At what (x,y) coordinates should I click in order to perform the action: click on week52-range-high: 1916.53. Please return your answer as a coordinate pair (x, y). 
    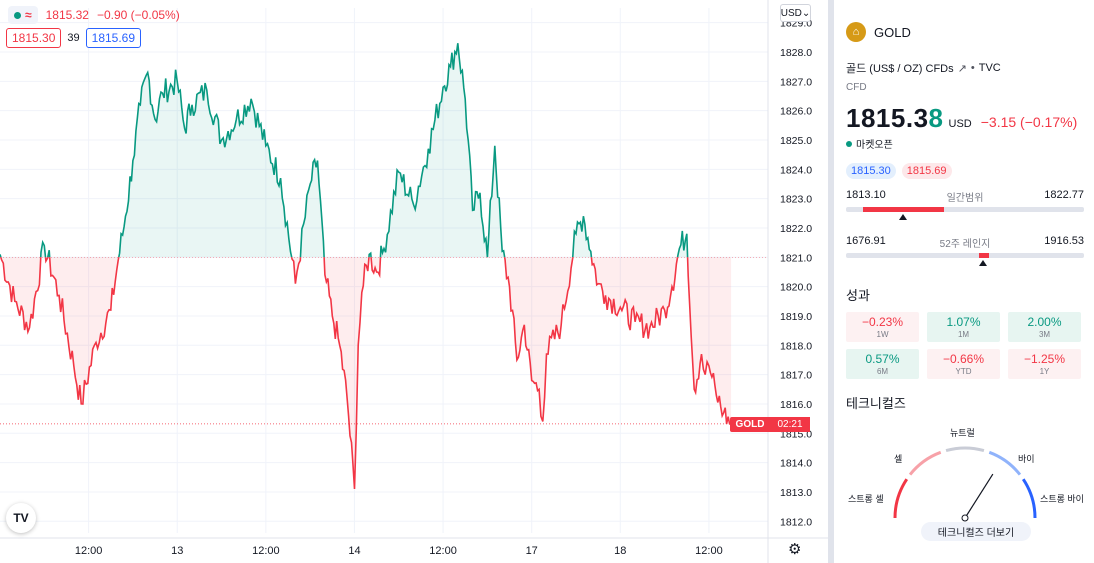
    Looking at the image, I should click on (1064, 241).